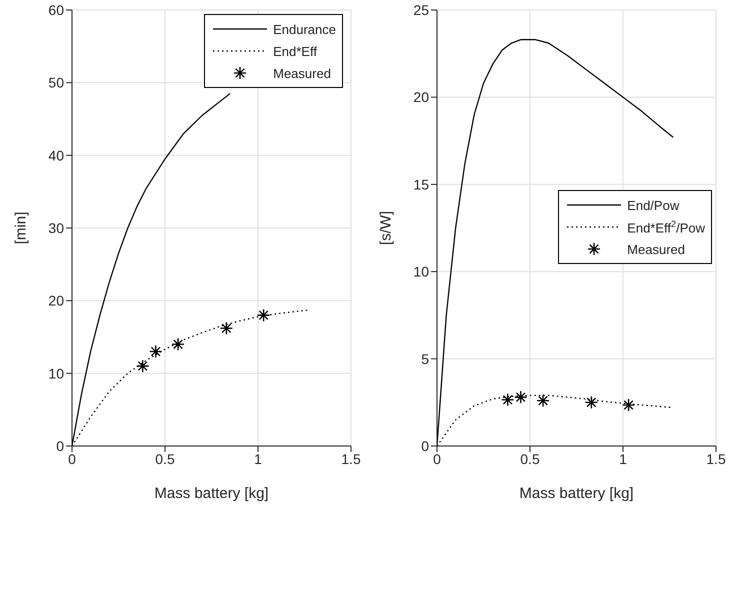  Describe the element at coordinates (666, 227) in the screenshot. I see `legend-label: End*Eff$^{2}$/Pow` at that location.